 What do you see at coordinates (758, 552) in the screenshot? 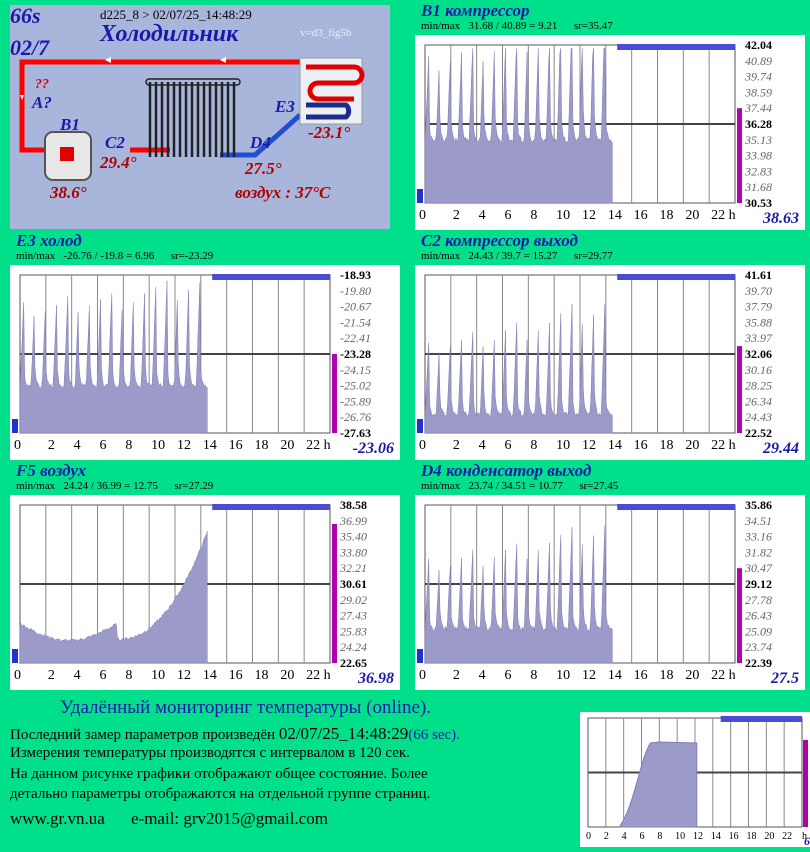
I see `scale-label: 31.82` at bounding box center [758, 552].